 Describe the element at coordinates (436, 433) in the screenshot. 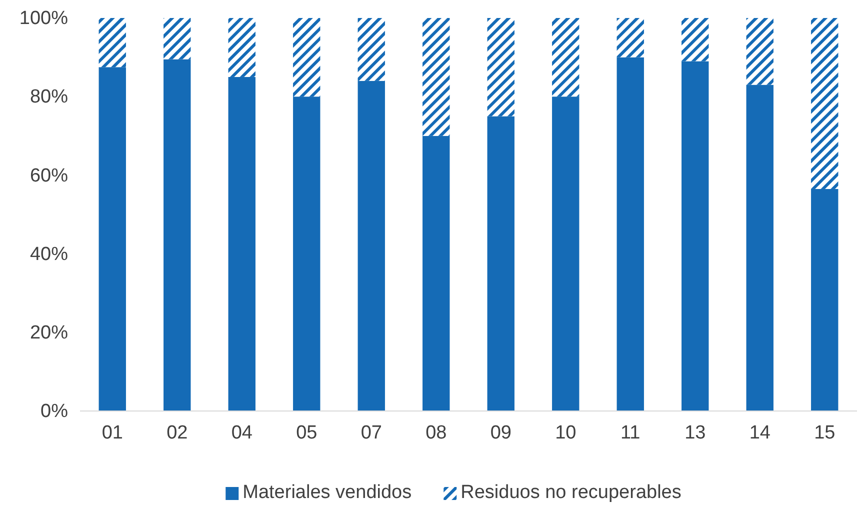

I see `x-tick-label: 08` at that location.